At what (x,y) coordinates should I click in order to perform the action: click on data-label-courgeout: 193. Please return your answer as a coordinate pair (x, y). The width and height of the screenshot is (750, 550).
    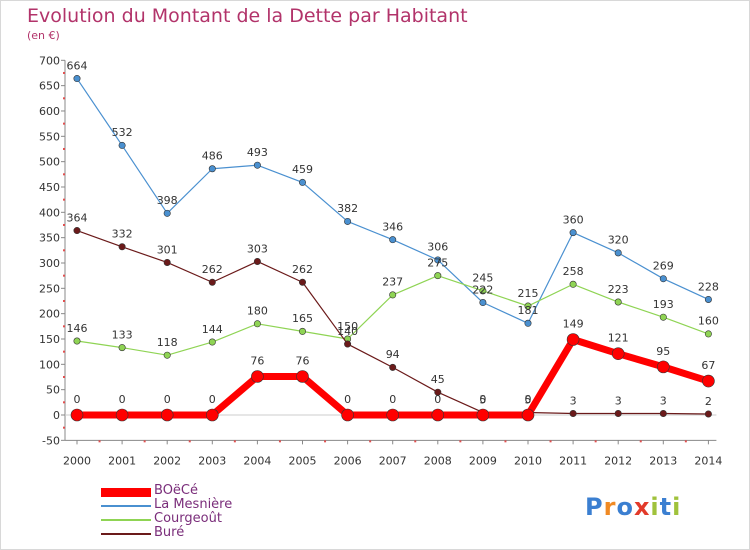
    Looking at the image, I should click on (663, 304).